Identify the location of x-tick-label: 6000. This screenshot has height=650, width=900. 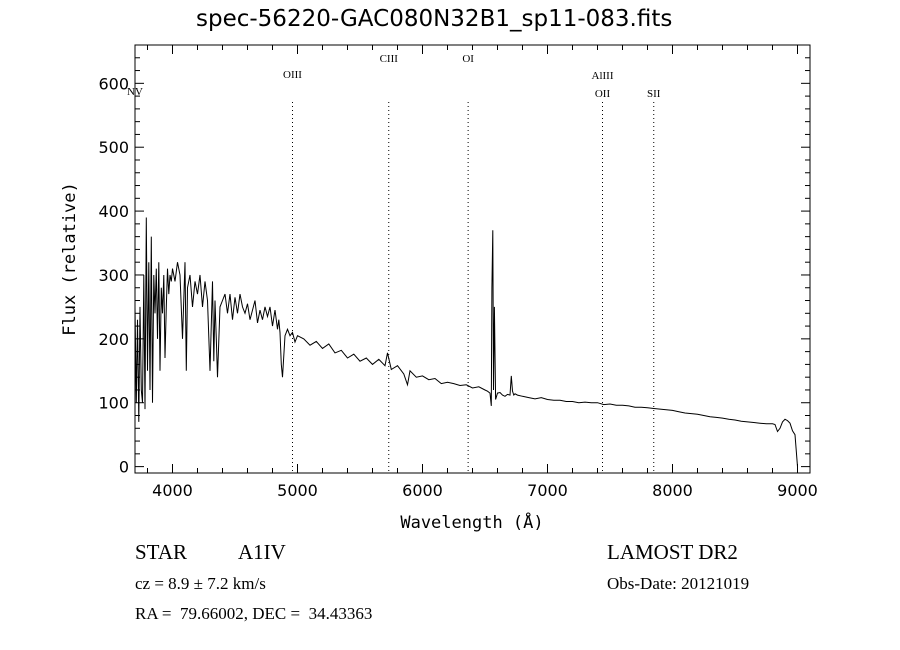
(422, 490).